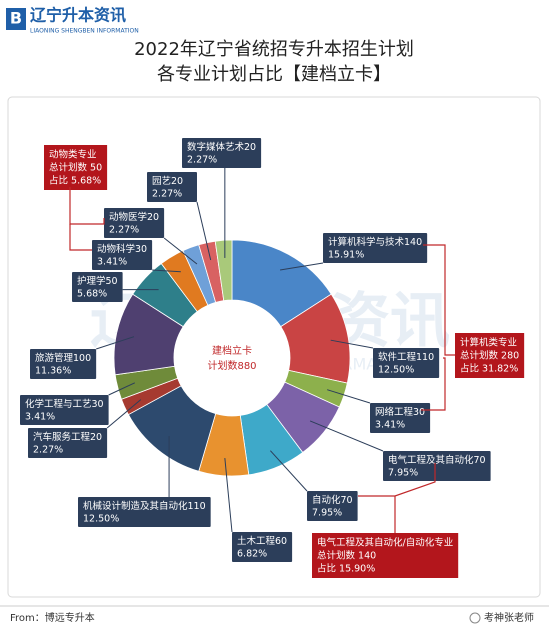  I want to click on label-name: 土木工程60, so click(262, 541).